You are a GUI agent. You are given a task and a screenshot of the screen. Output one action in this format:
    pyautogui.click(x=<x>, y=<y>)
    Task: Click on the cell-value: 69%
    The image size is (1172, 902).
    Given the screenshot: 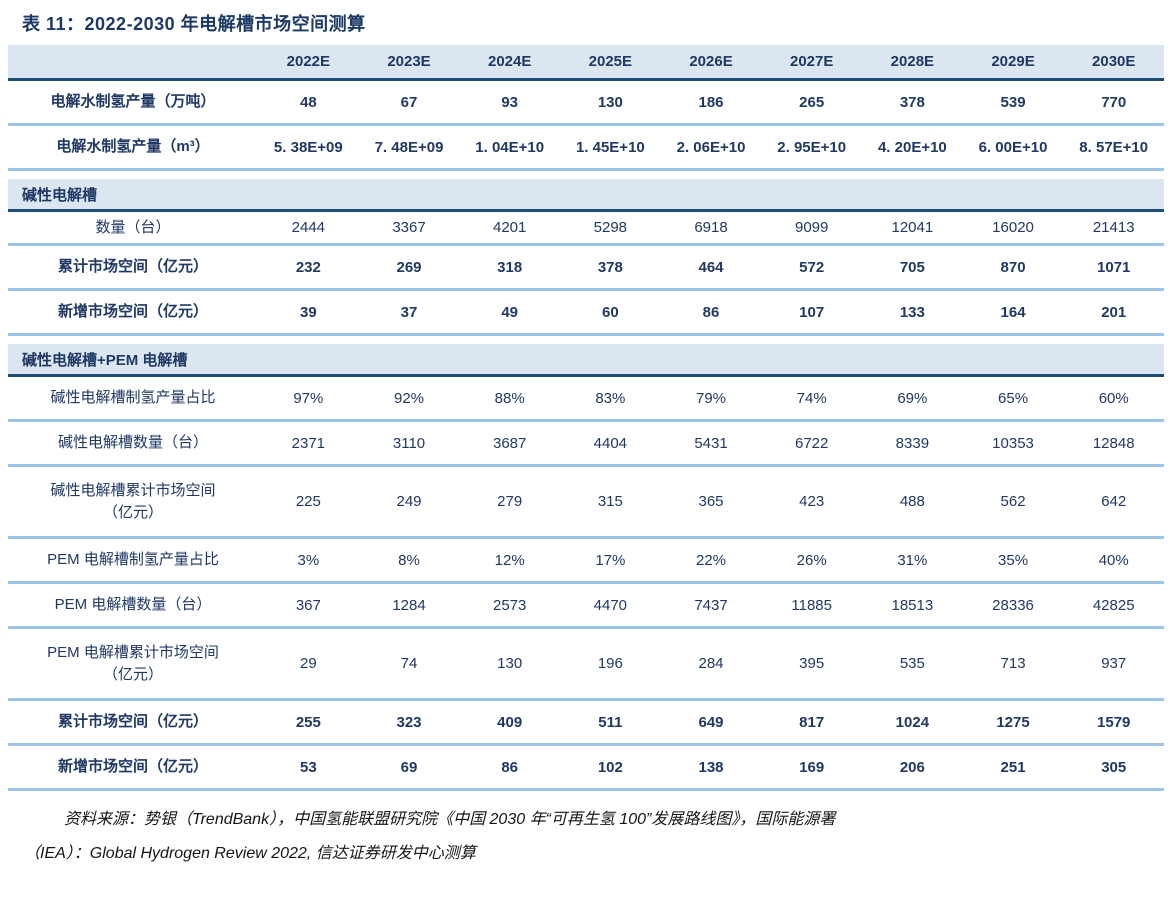 What is the action you would take?
    pyautogui.click(x=912, y=398)
    